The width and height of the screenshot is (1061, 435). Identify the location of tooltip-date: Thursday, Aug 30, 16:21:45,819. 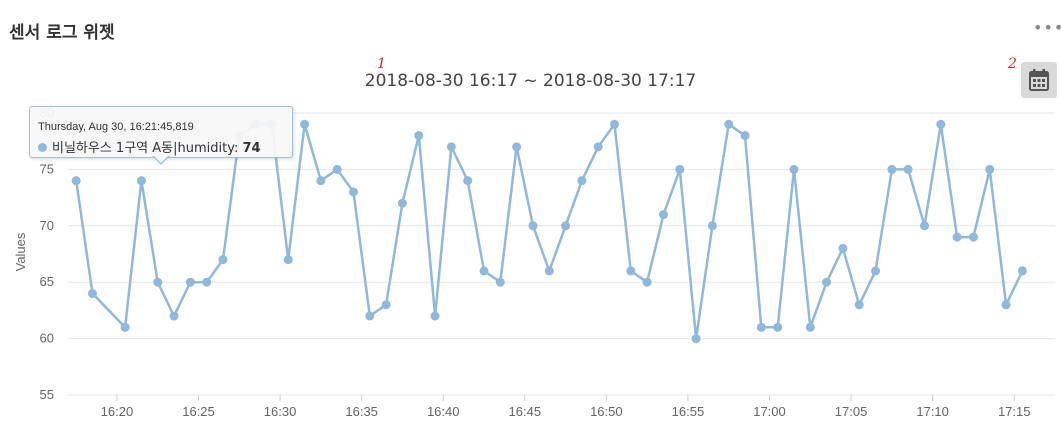
(116, 127).